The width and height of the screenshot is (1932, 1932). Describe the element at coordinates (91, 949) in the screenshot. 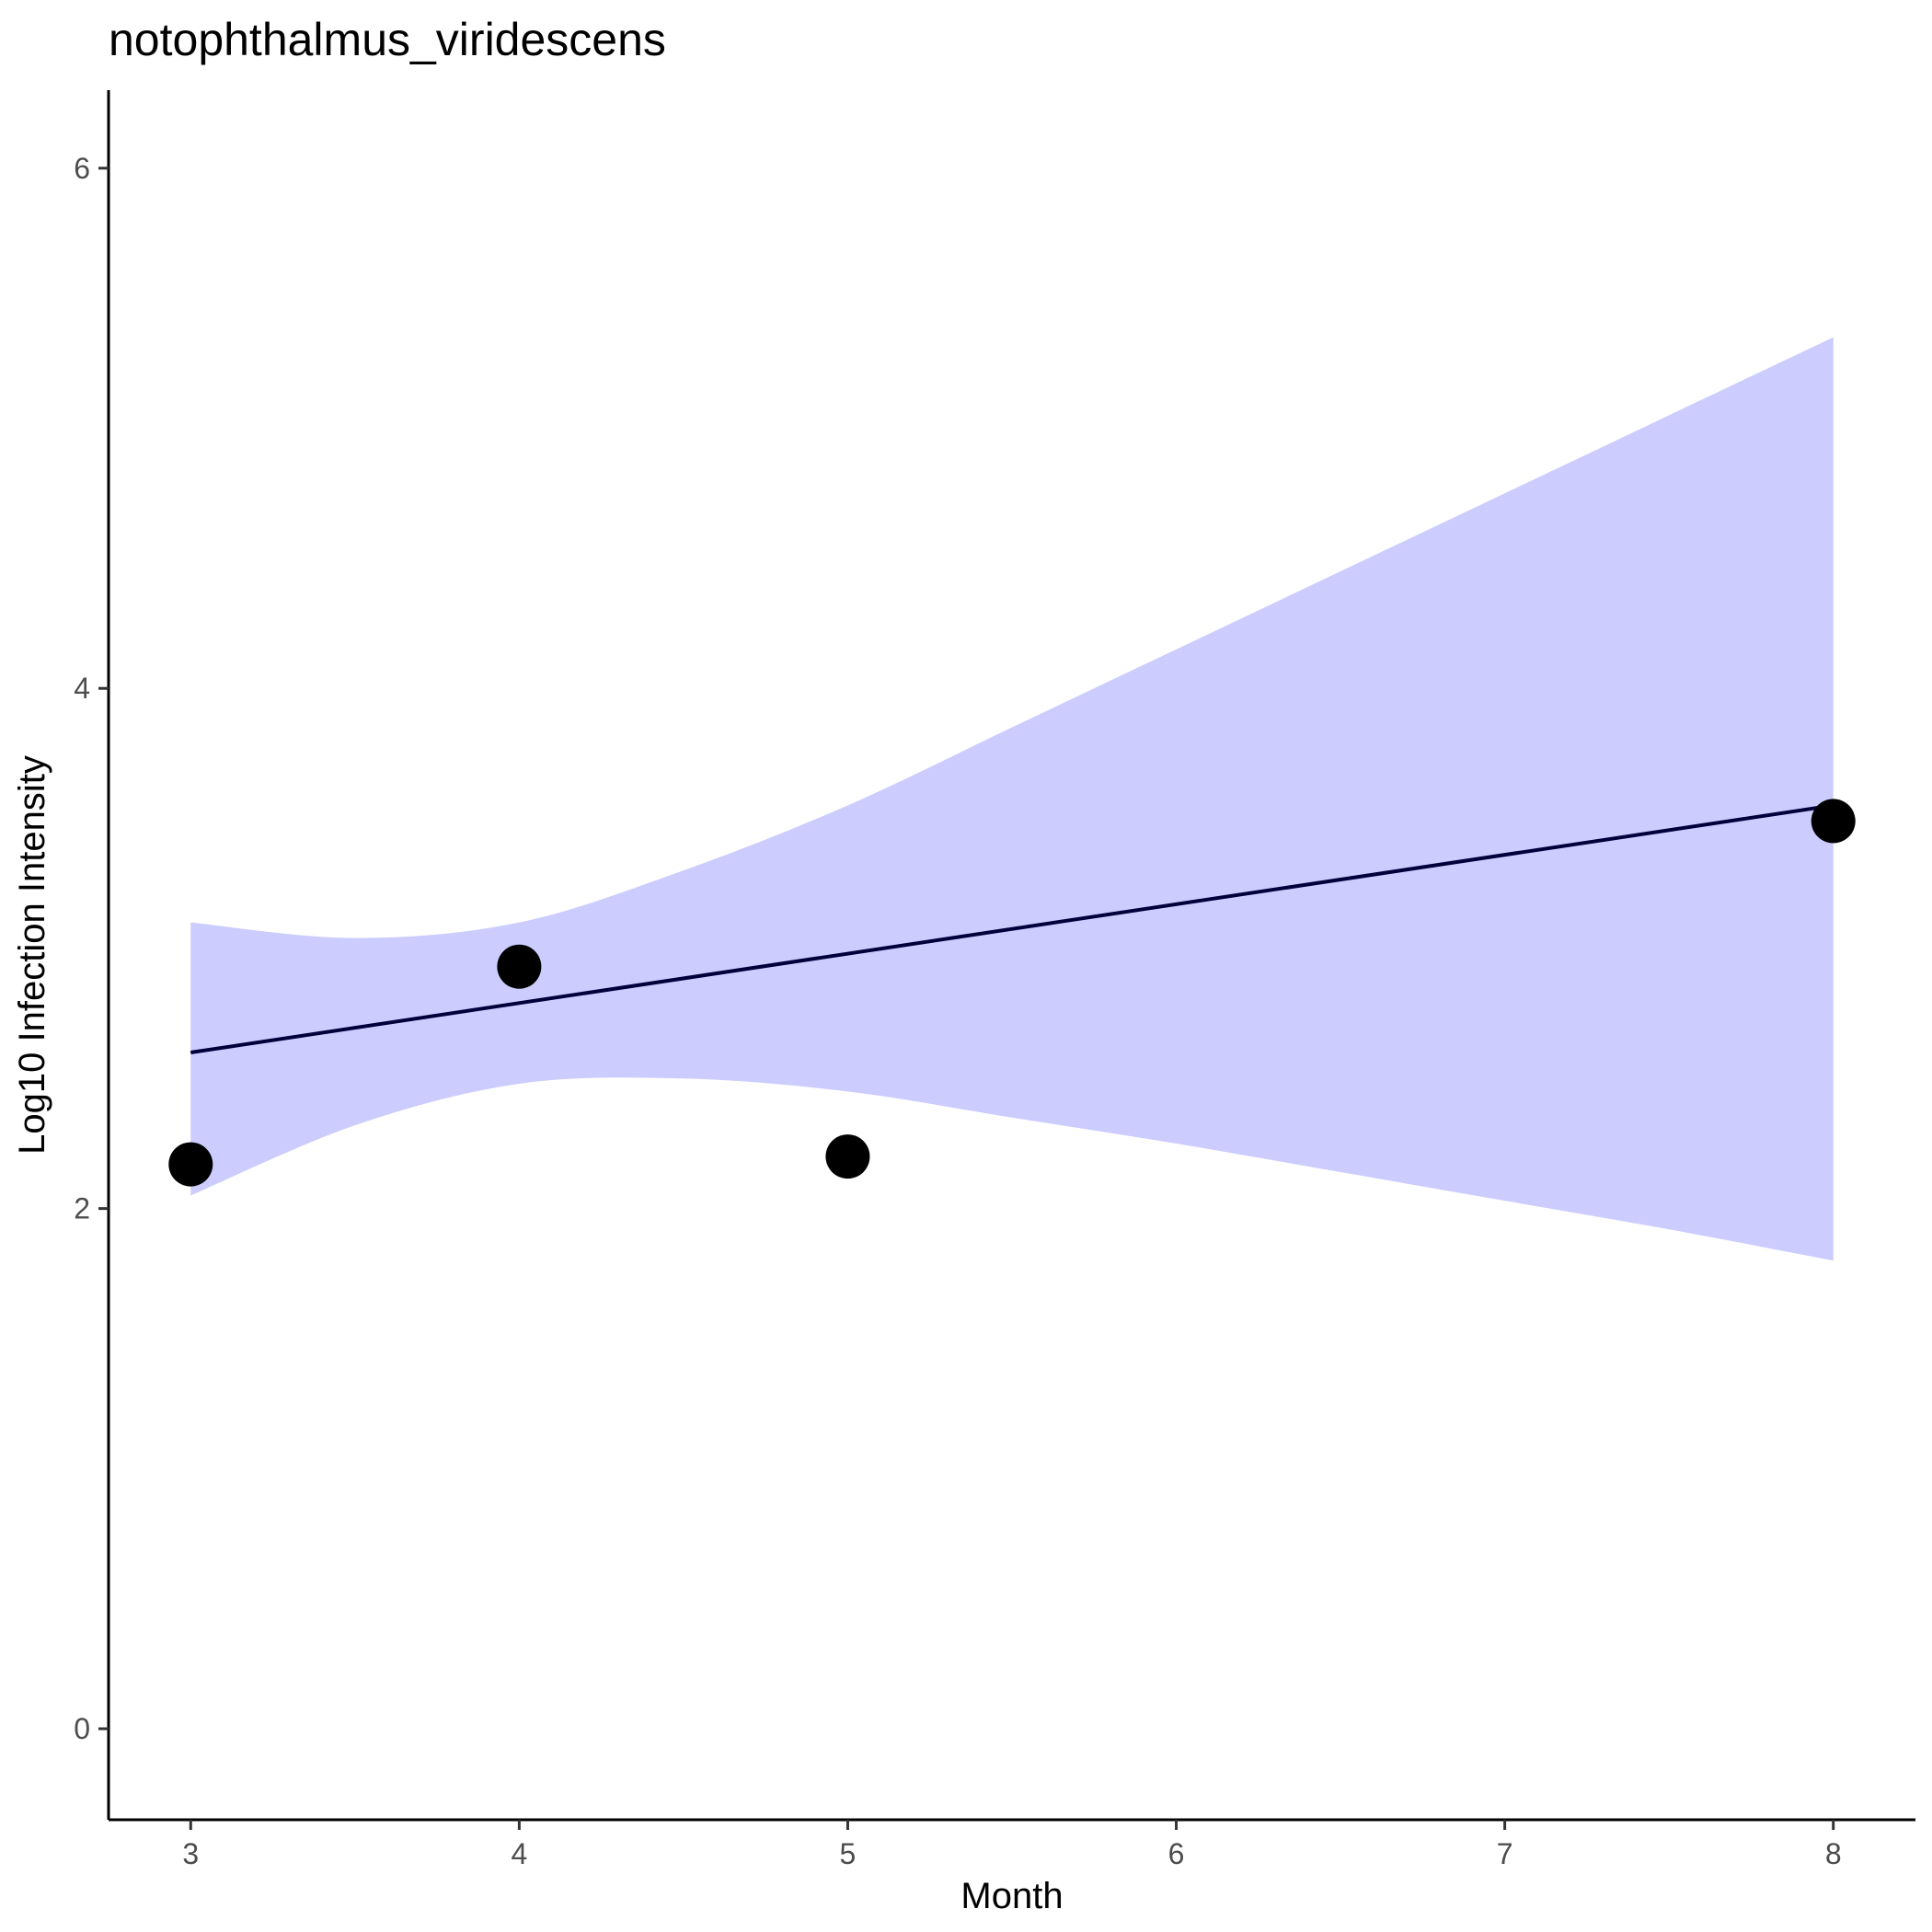

I see `y-axis-ticks: 0 2 4 6` at that location.